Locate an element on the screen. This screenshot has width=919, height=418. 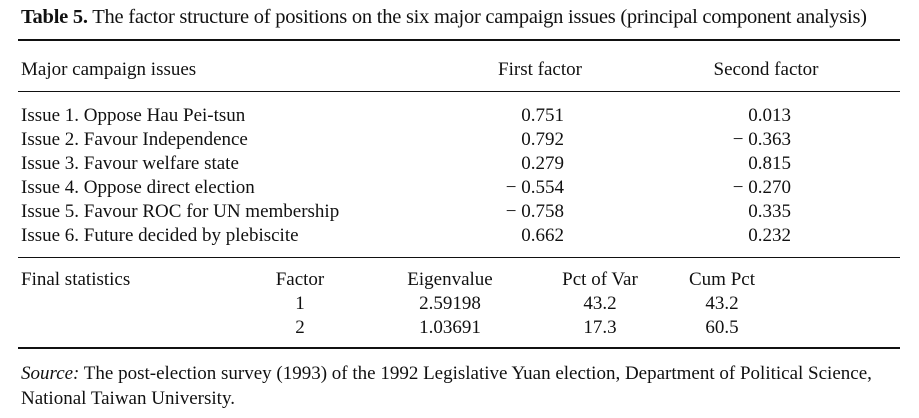
section-rule is located at coordinates (459, 257).